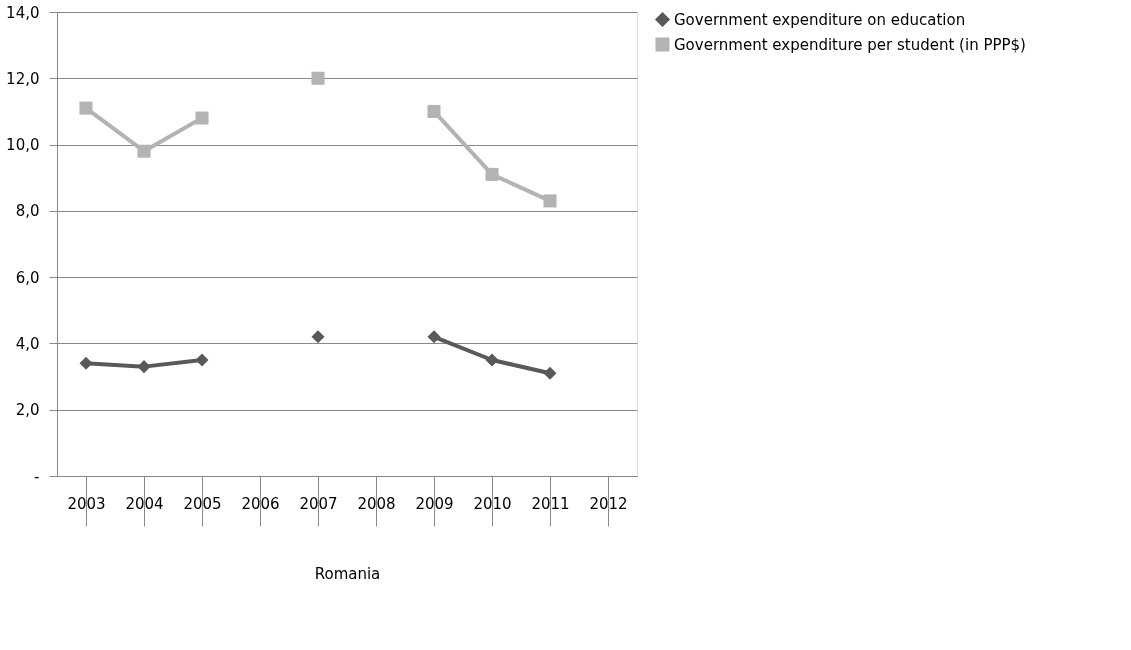 Image resolution: width=1131 pixels, height=650 pixels. I want to click on legend-label: Government expenditure per student (in PPP$), so click(850, 44).